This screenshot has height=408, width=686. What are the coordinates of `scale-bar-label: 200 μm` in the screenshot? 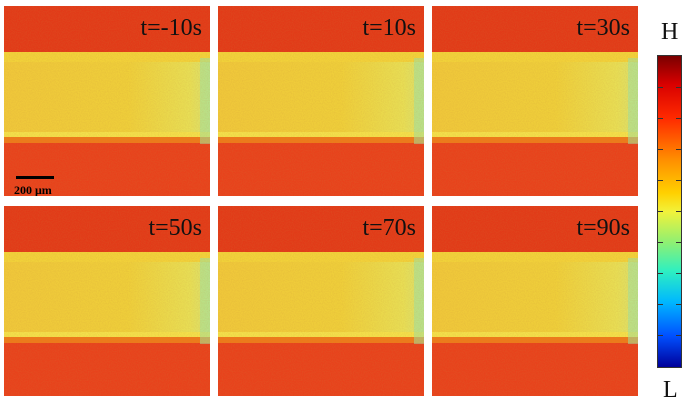 It's located at (33, 189).